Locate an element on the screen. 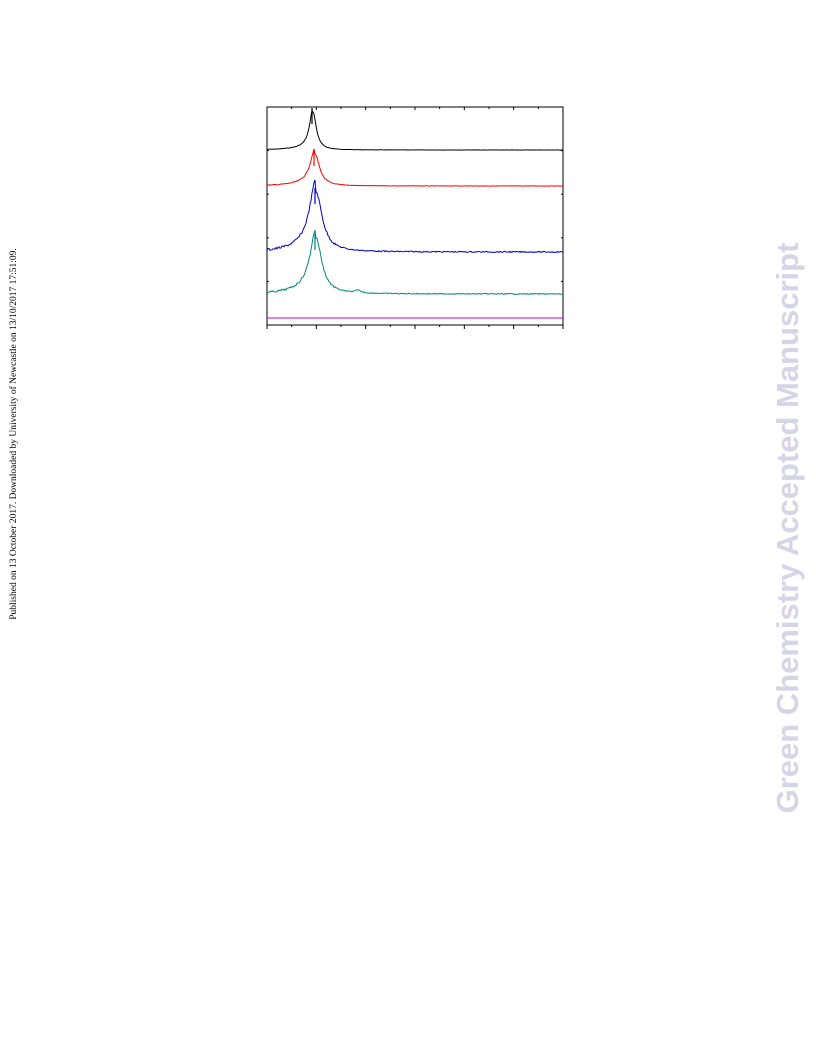 The height and width of the screenshot is (1056, 816). spectra-traces is located at coordinates (415, 213).